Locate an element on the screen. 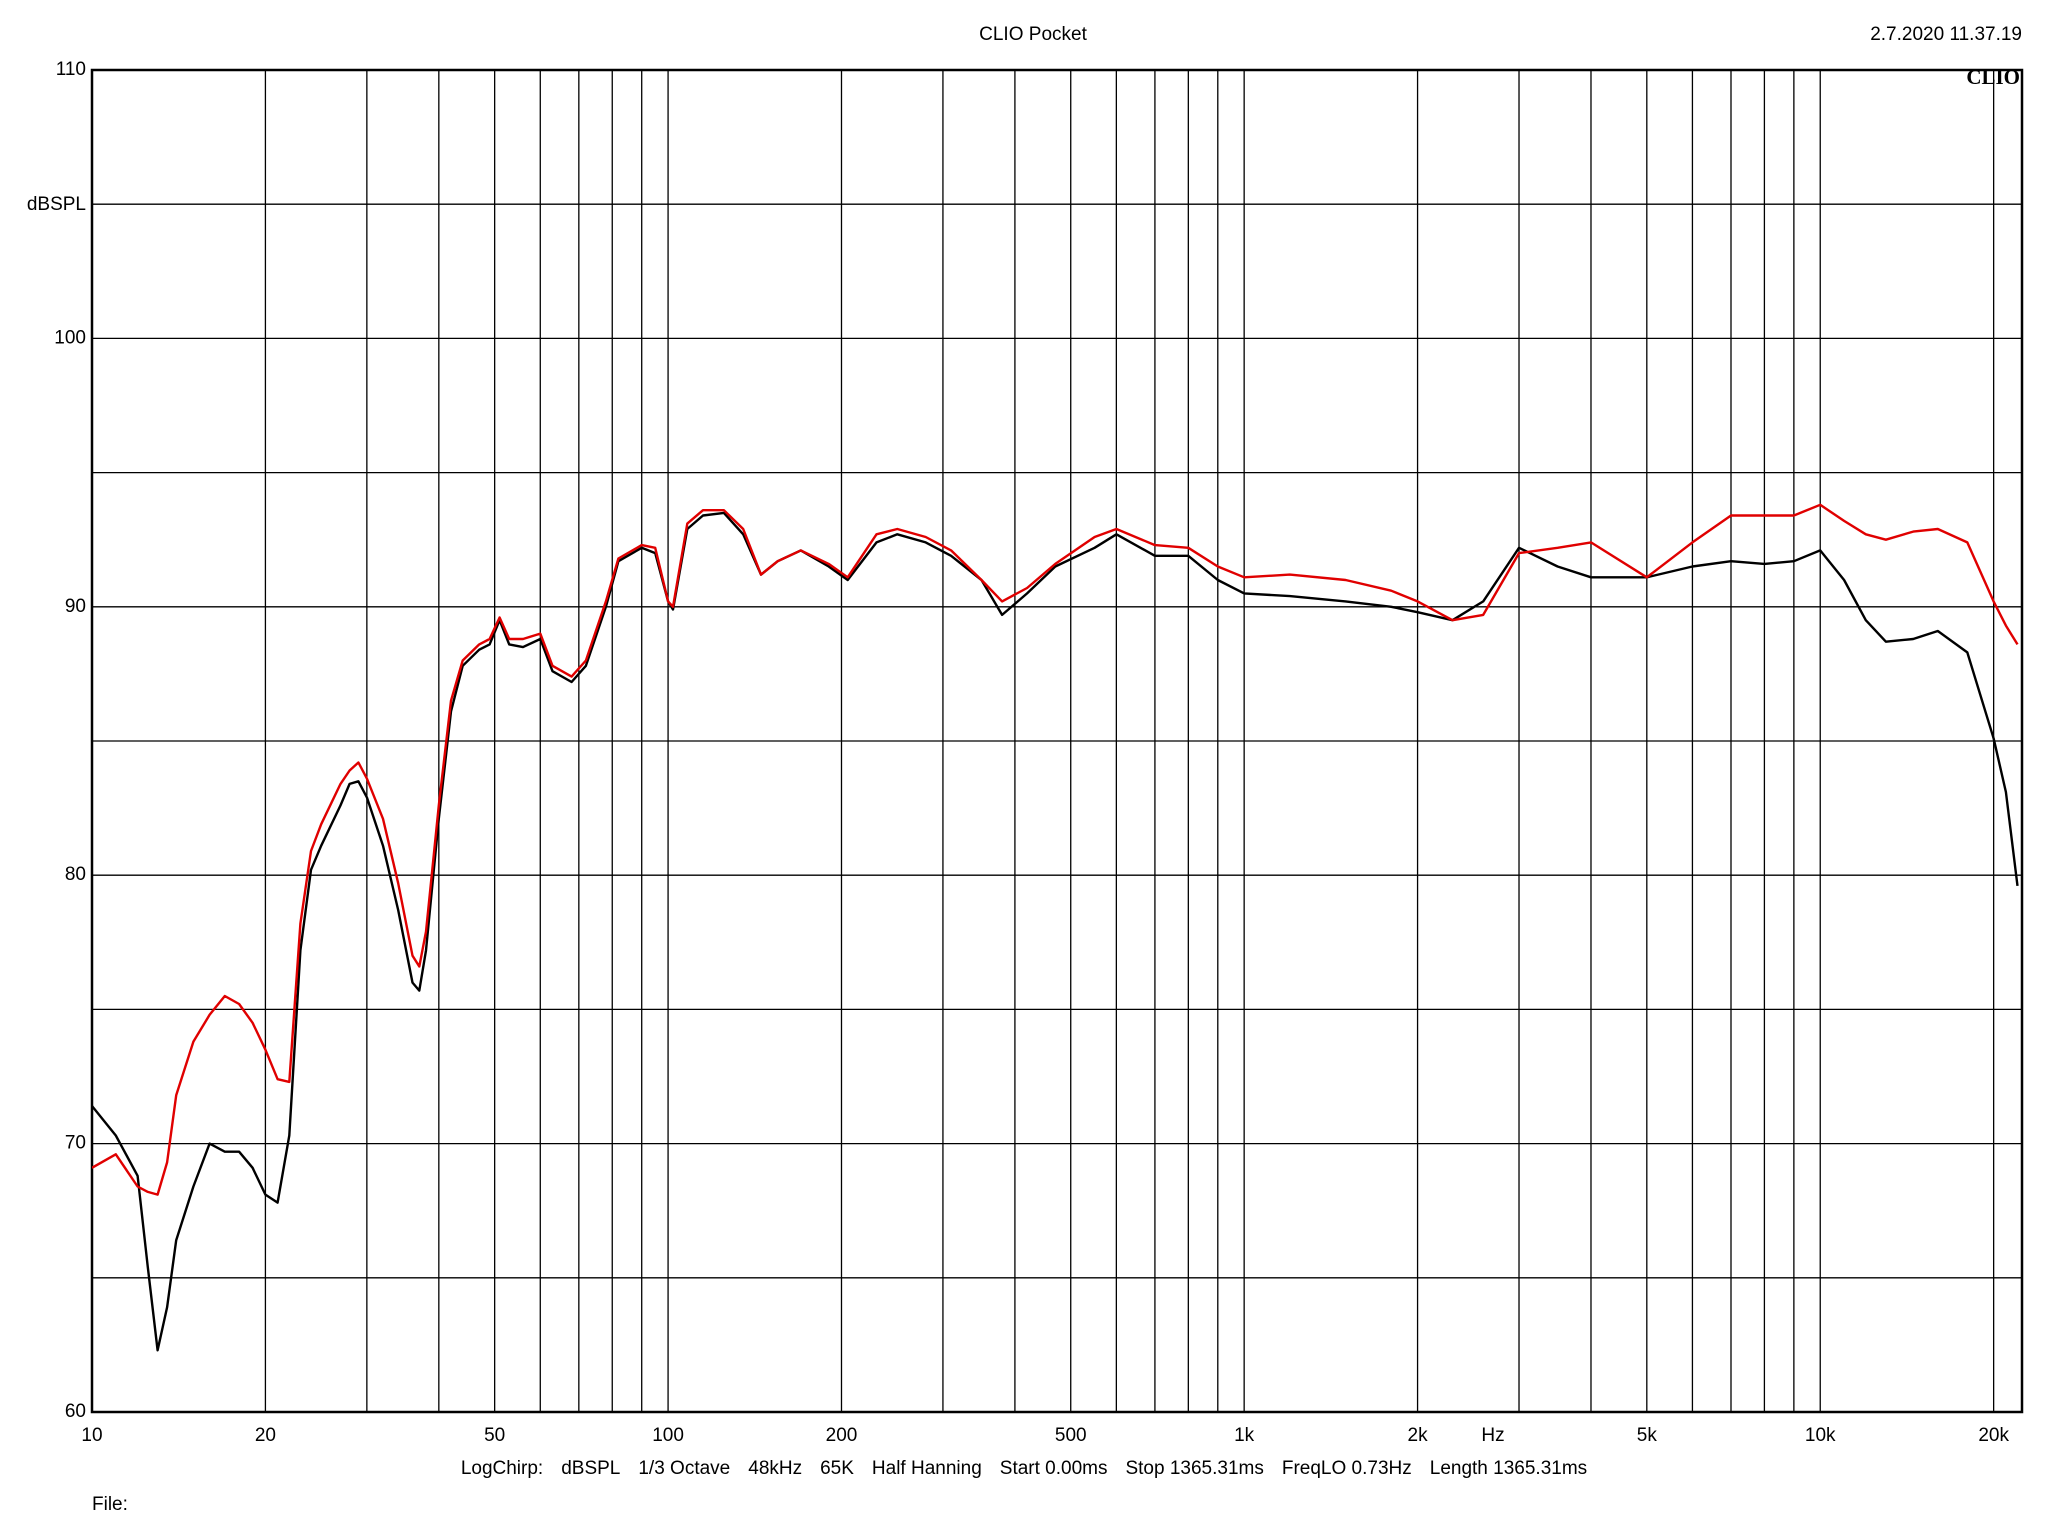 Image resolution: width=2048 pixels, height=1536 pixels. y-tick-label: 100 is located at coordinates (70, 337).